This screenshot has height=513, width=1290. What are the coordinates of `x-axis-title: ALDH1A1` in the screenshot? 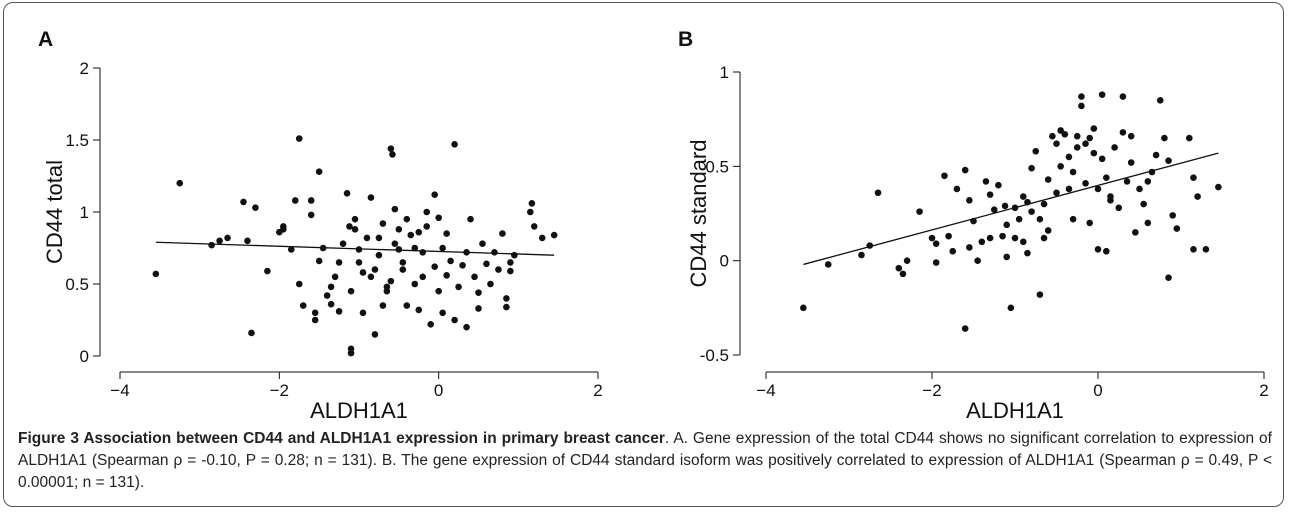 It's located at (359, 410).